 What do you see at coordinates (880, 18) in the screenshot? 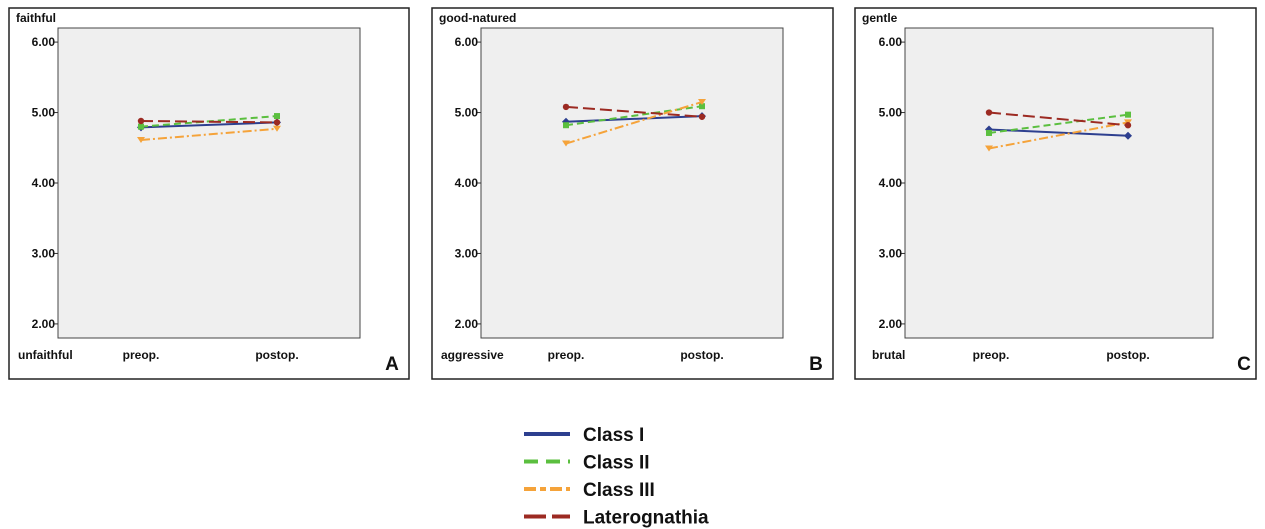
I see `panel-top-label: gentle` at bounding box center [880, 18].